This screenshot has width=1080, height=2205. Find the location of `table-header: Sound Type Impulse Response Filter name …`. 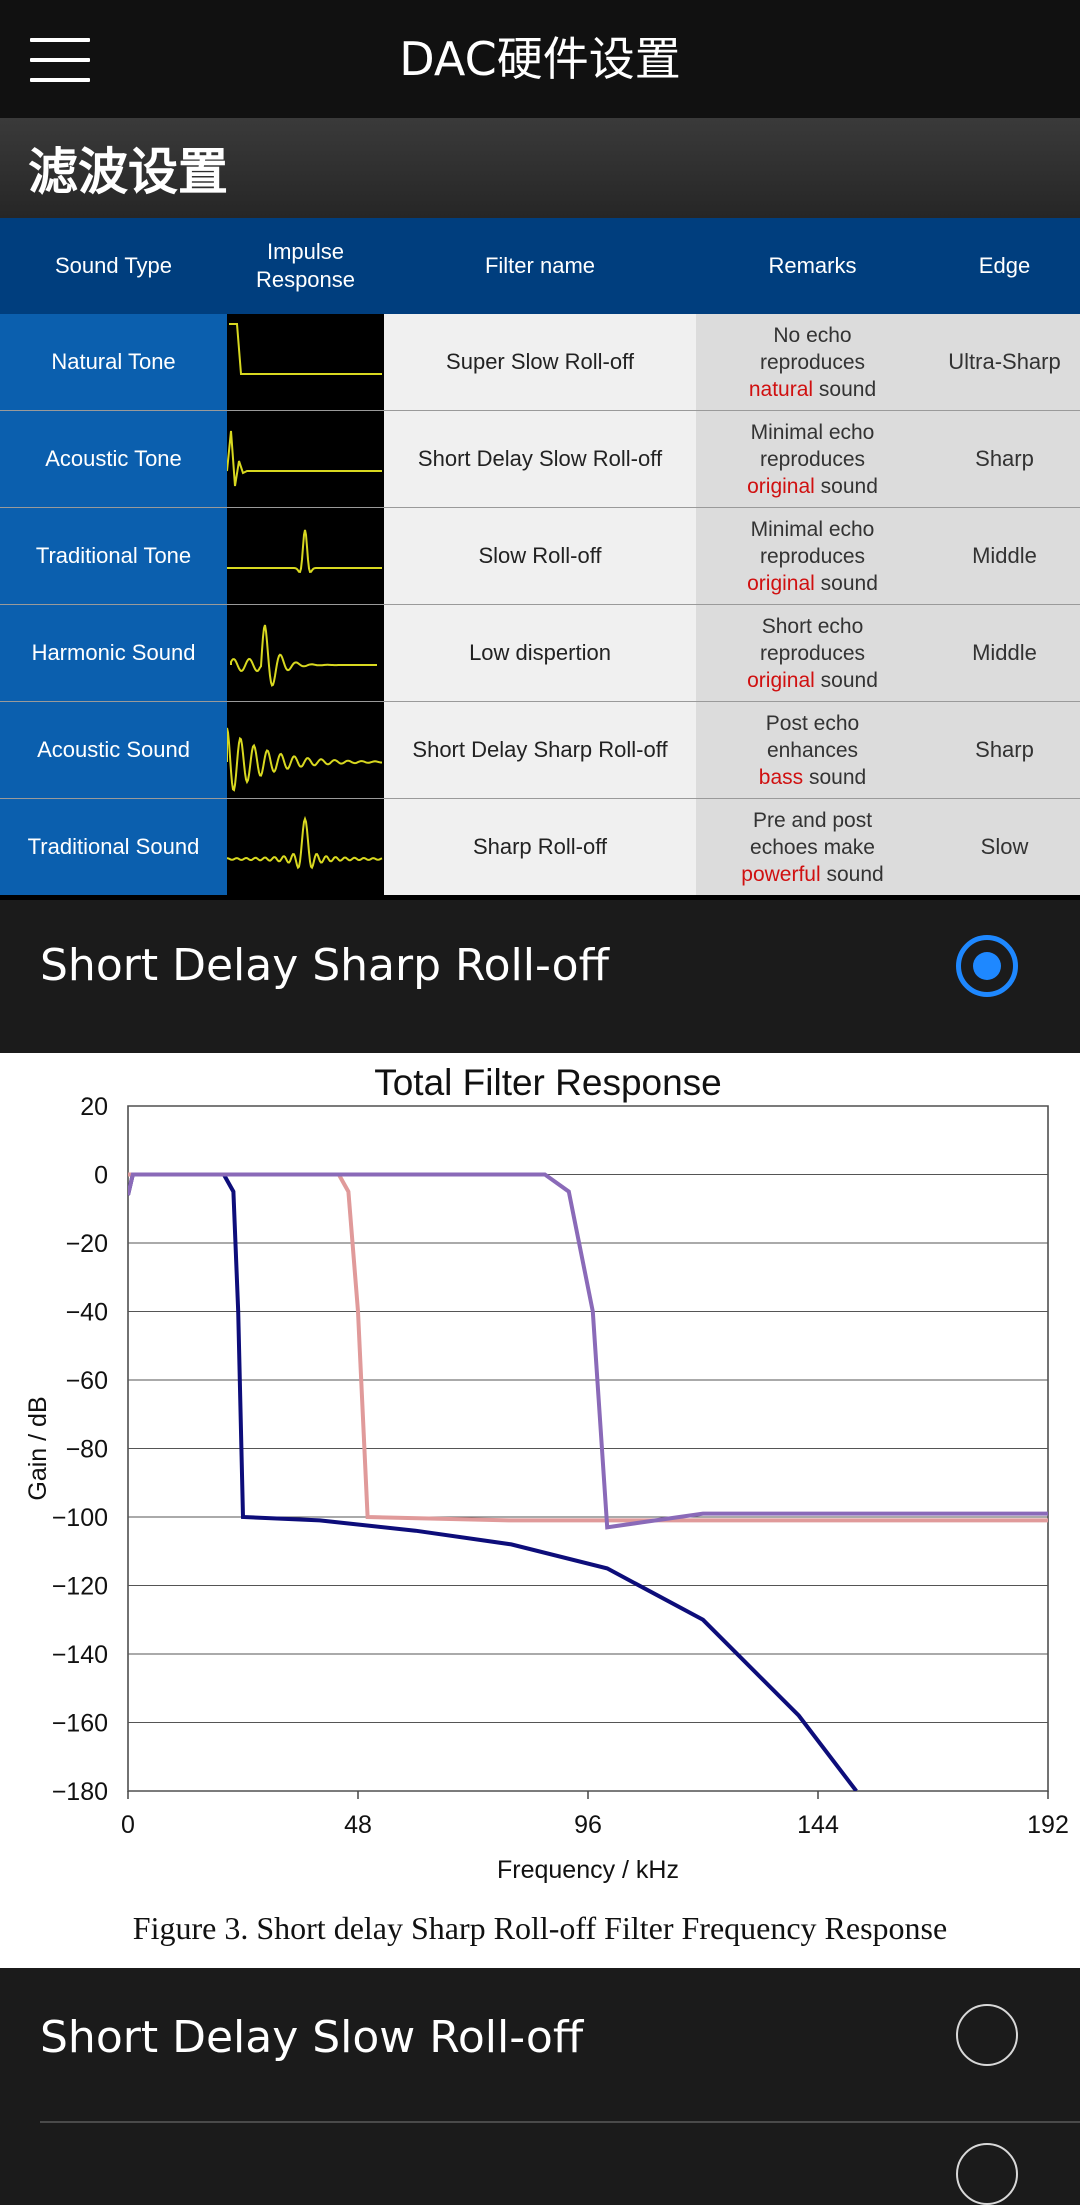

table-header: Sound Type Impulse Response Filter name … is located at coordinates (540, 266).